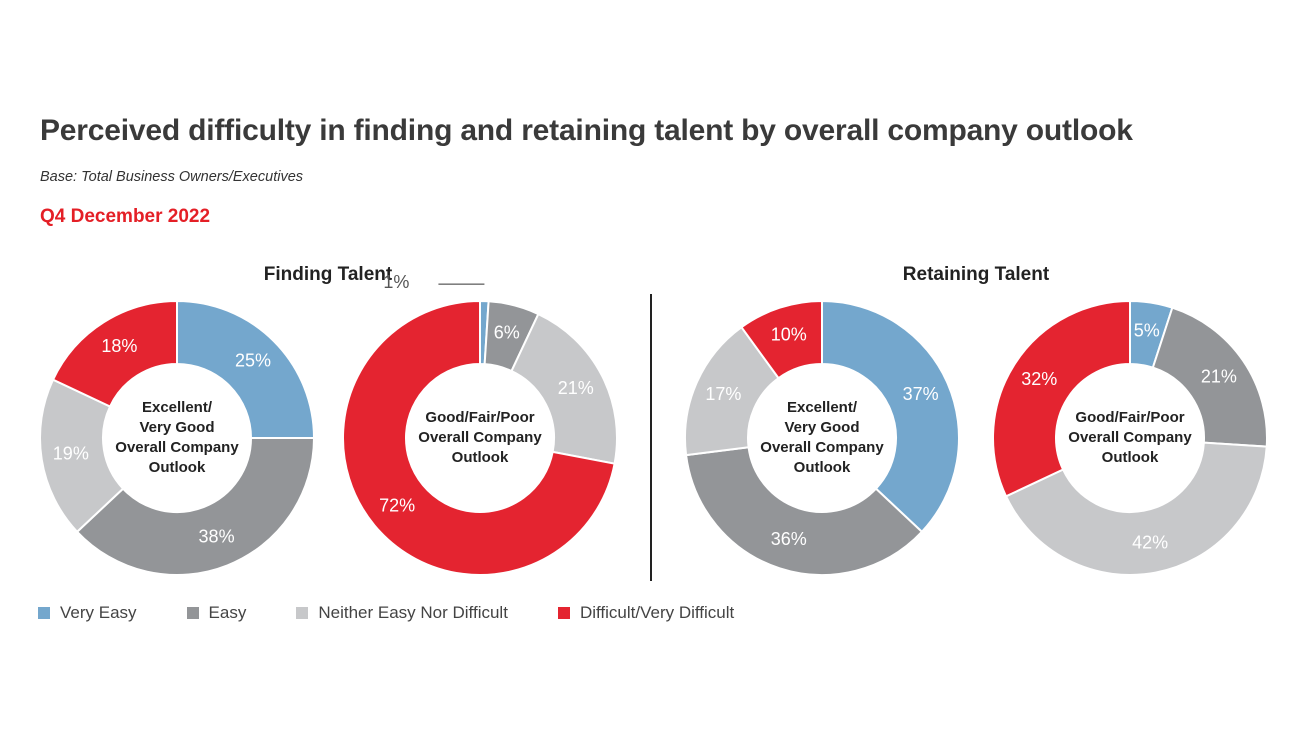 The width and height of the screenshot is (1300, 751). I want to click on donut-4-center-label: Overall Company, so click(1130, 437).